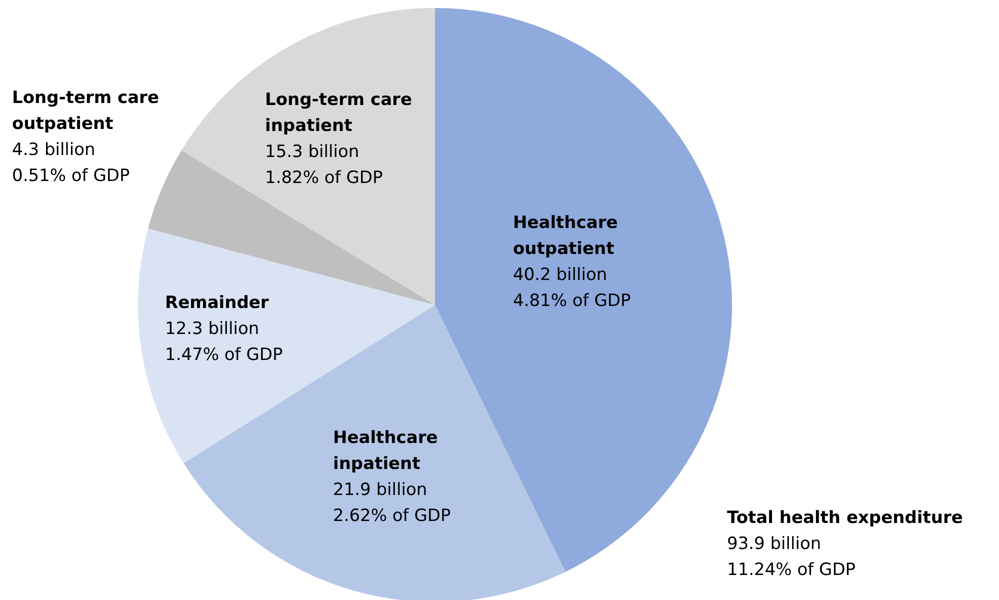 The width and height of the screenshot is (999, 600). Describe the element at coordinates (217, 303) in the screenshot. I see `slice-label: Remainder` at that location.